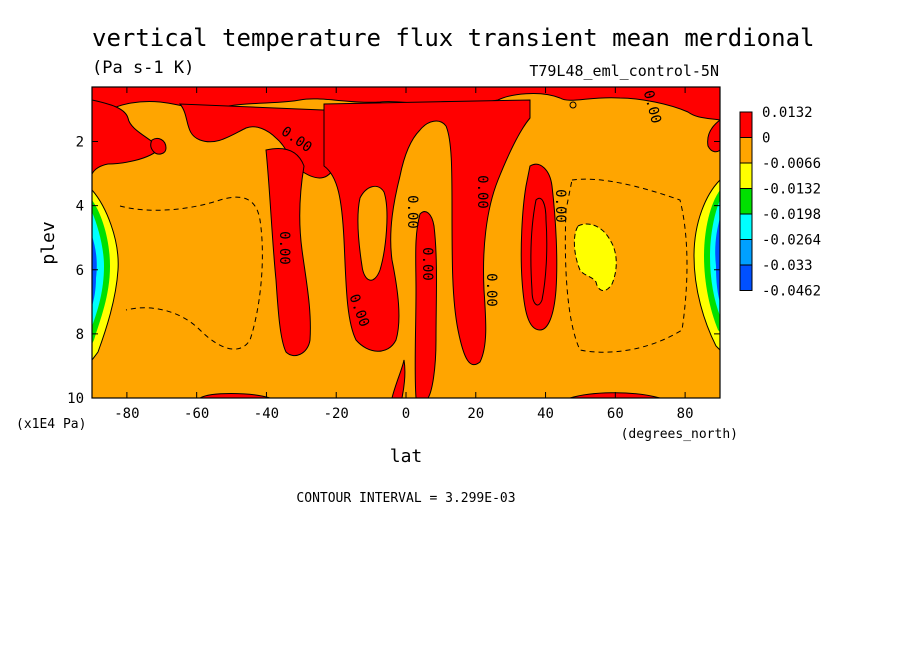 Image resolution: width=904 pixels, height=654 pixels. I want to click on y-tick-label: 8, so click(80, 335).